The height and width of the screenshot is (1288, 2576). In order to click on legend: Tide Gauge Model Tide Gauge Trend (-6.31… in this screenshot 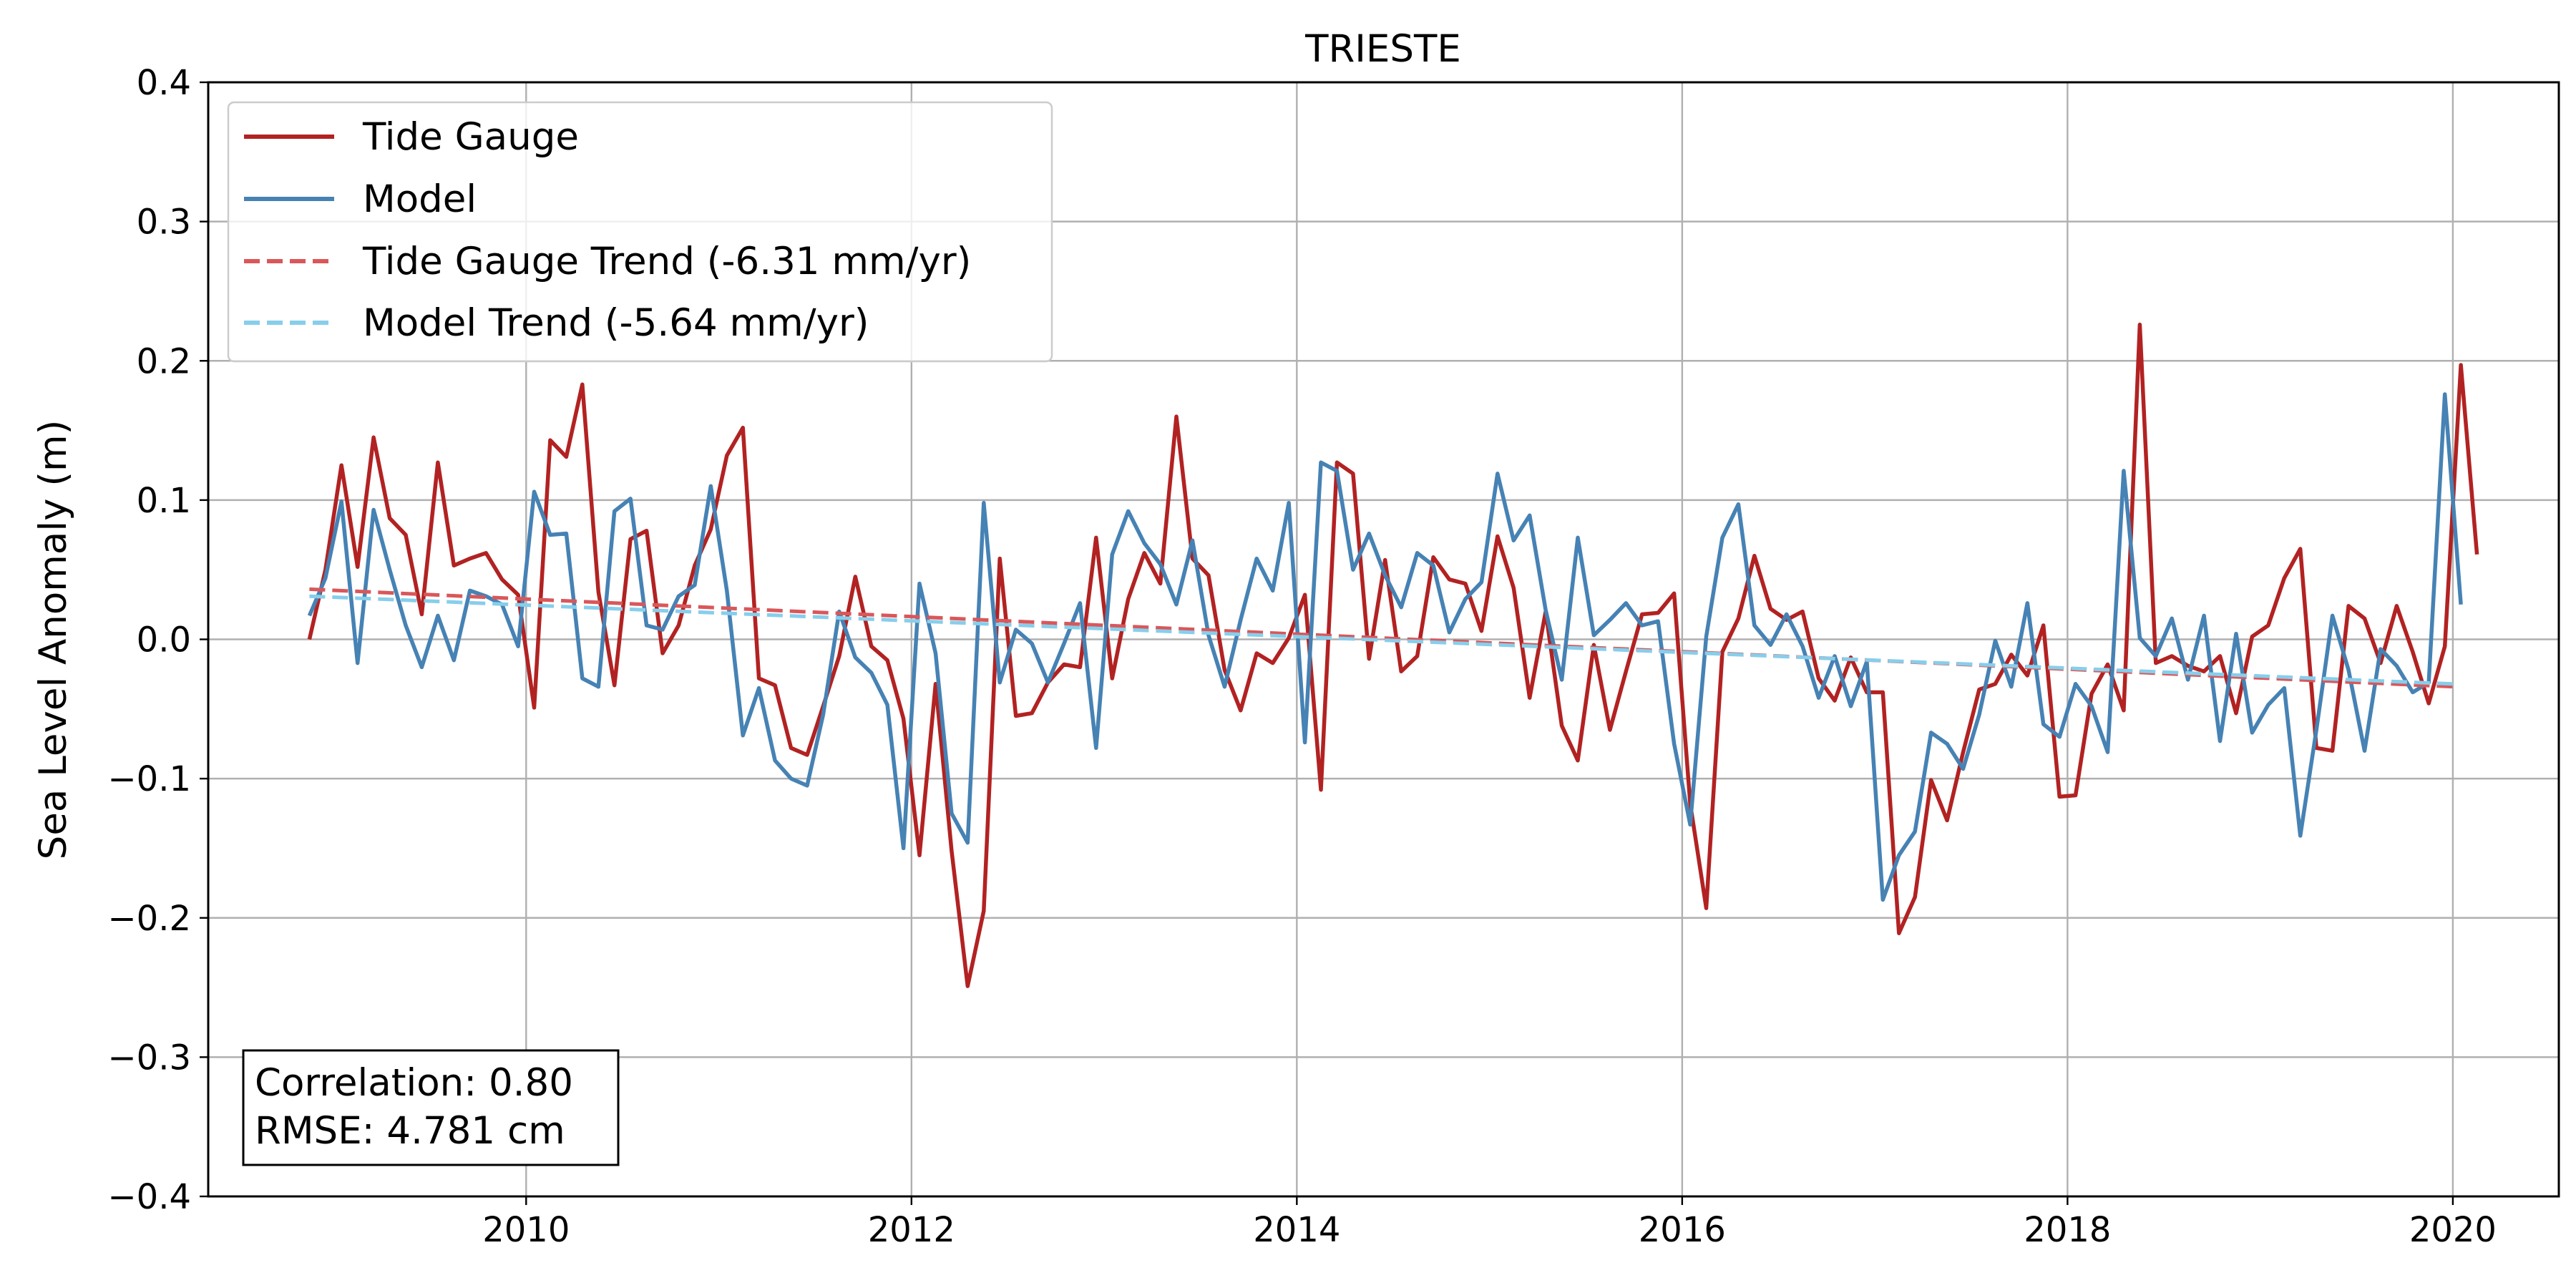, I will do `click(640, 232)`.